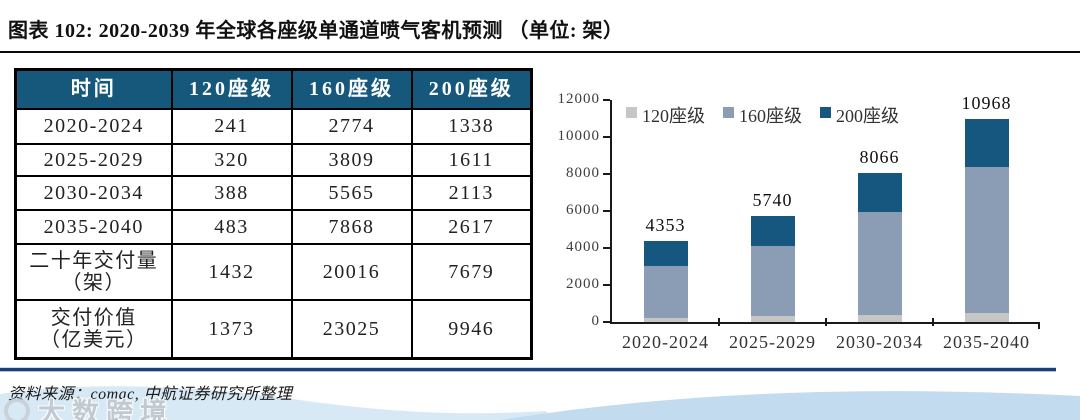  I want to click on chart-legend: 120座级 160座级 200座级, so click(762, 115).